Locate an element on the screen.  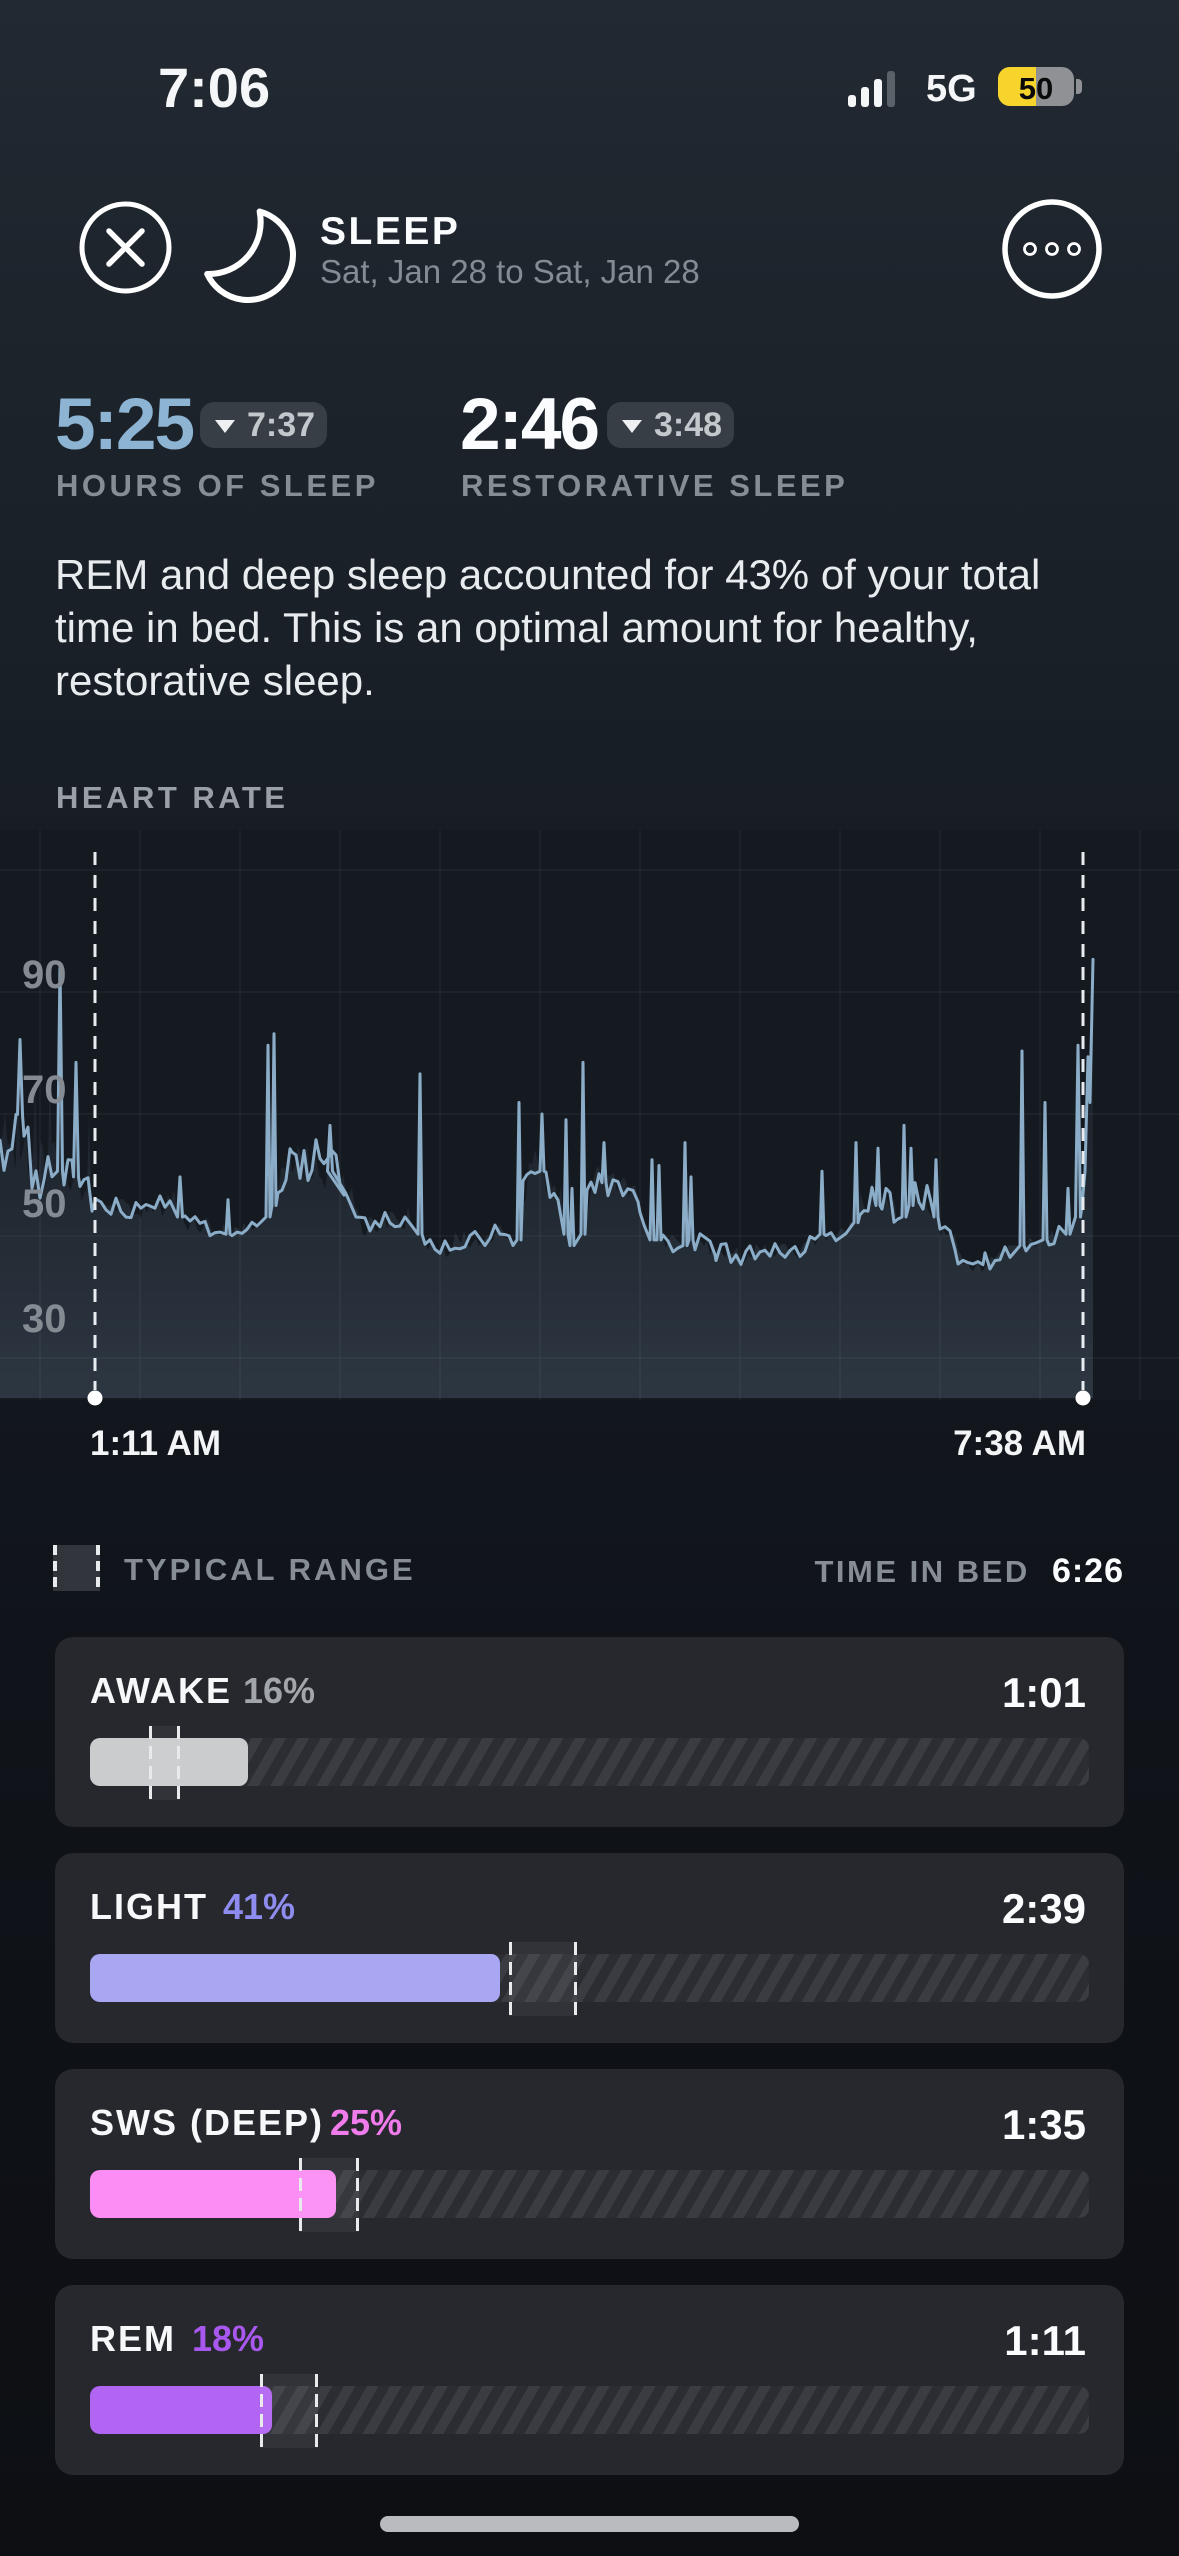
svg-text: 70 is located at coordinates (44, 1090).